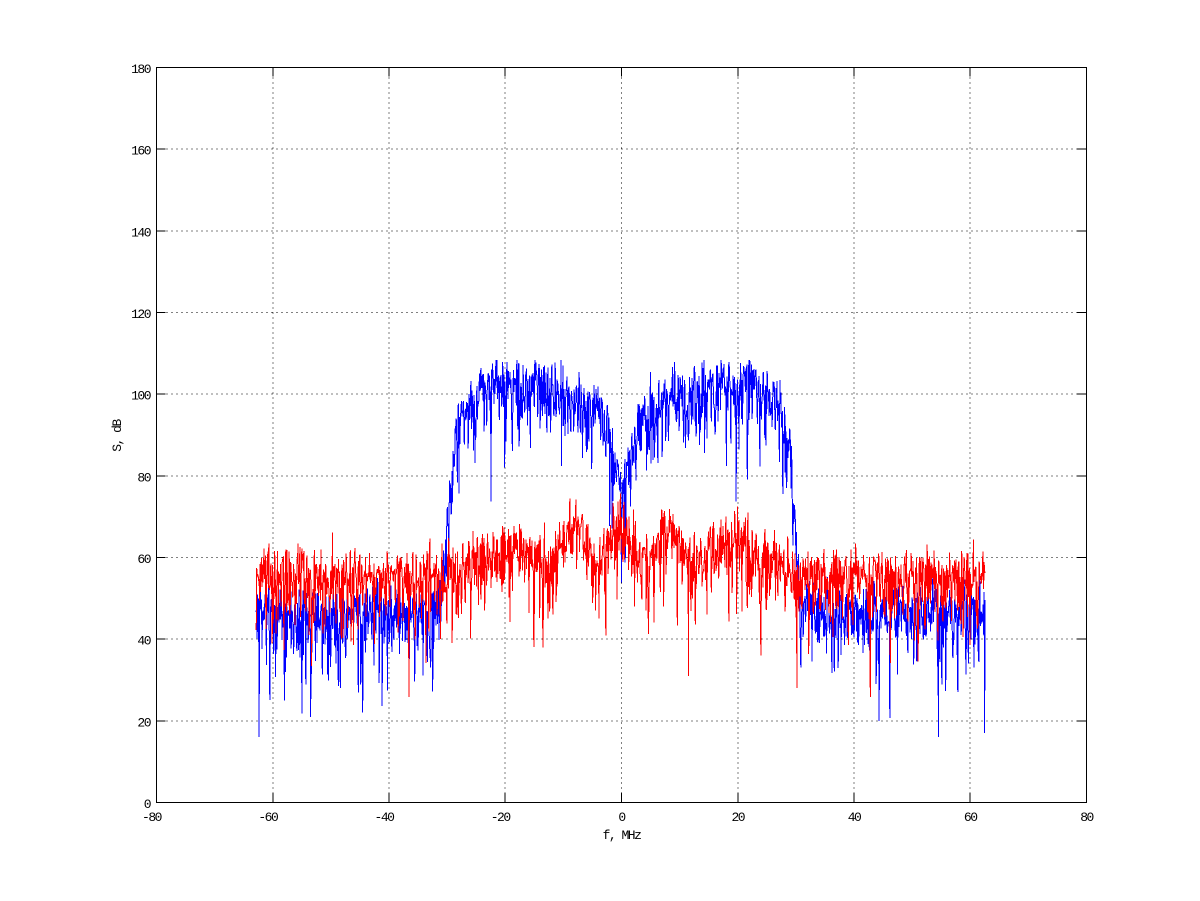 The image size is (1200, 901). Describe the element at coordinates (141, 396) in the screenshot. I see `svg-text: 100` at that location.